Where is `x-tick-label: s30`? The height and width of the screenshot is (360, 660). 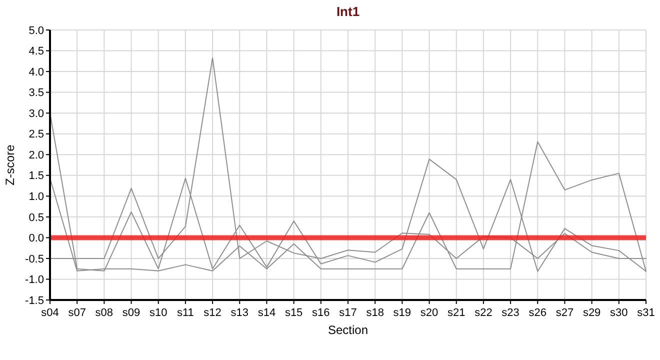
x-tick-label: s30 is located at coordinates (619, 313).